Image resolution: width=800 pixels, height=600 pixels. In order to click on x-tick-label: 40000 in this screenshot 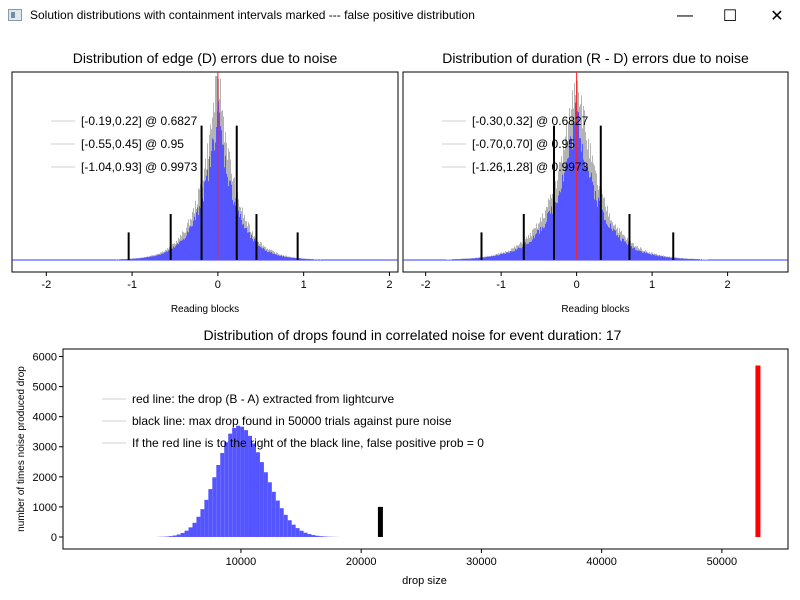, I will do `click(601, 562)`.